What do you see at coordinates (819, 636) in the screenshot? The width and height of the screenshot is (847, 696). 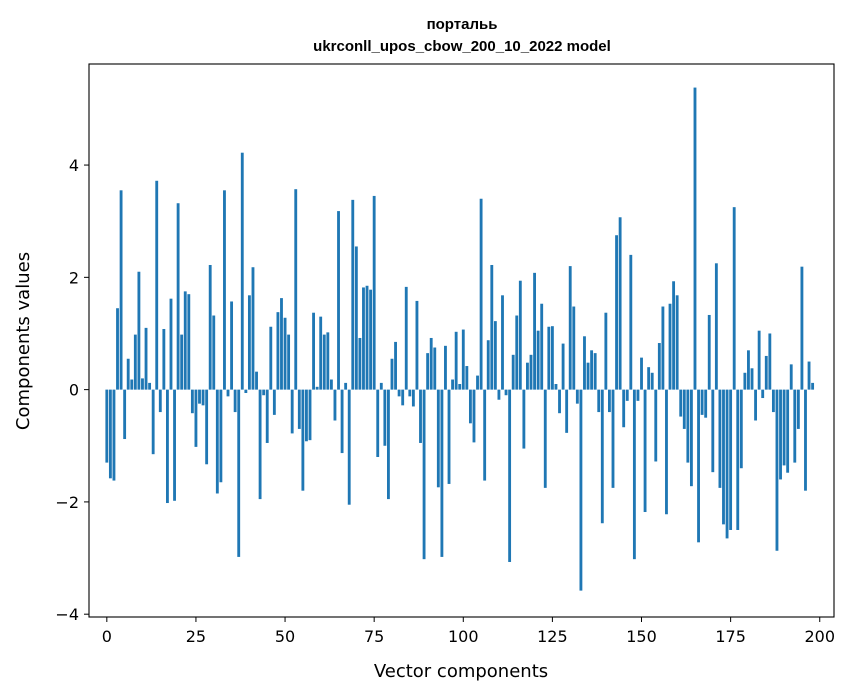 I see `x-tick-label: 200` at bounding box center [819, 636].